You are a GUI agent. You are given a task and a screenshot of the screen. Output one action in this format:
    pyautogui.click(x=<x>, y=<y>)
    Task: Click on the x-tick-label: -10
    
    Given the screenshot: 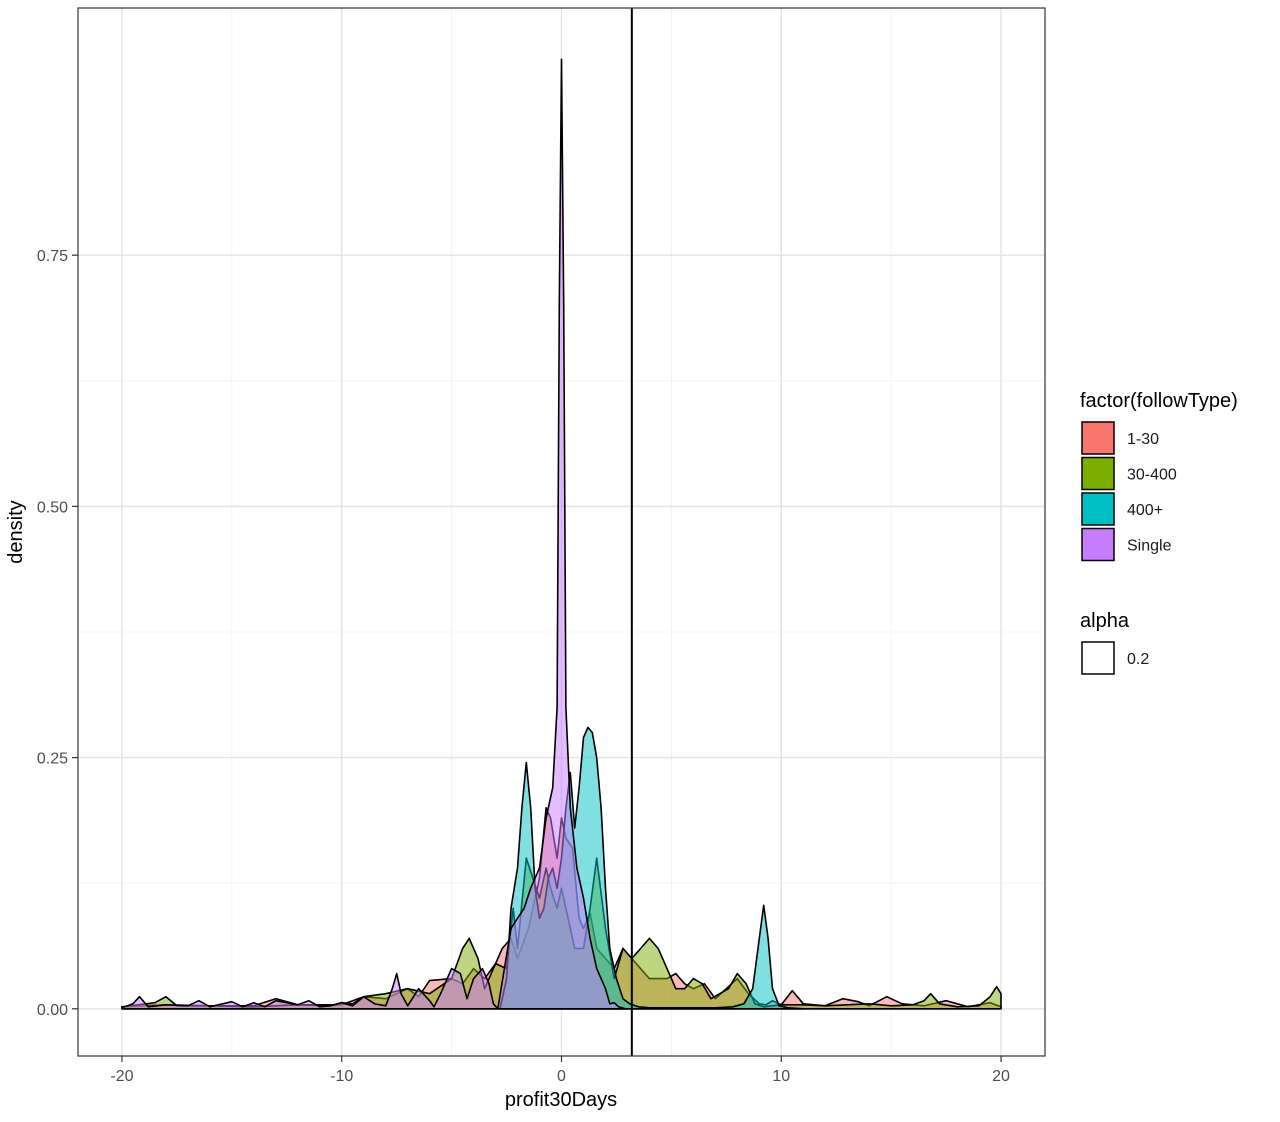 What is the action you would take?
    pyautogui.click(x=341, y=1076)
    